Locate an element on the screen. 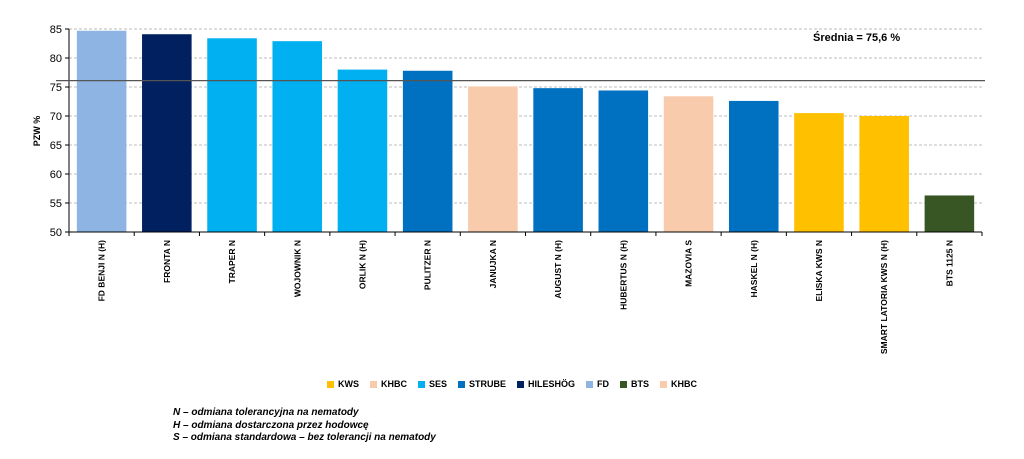  legend-item: HILESHÖG is located at coordinates (546, 384).